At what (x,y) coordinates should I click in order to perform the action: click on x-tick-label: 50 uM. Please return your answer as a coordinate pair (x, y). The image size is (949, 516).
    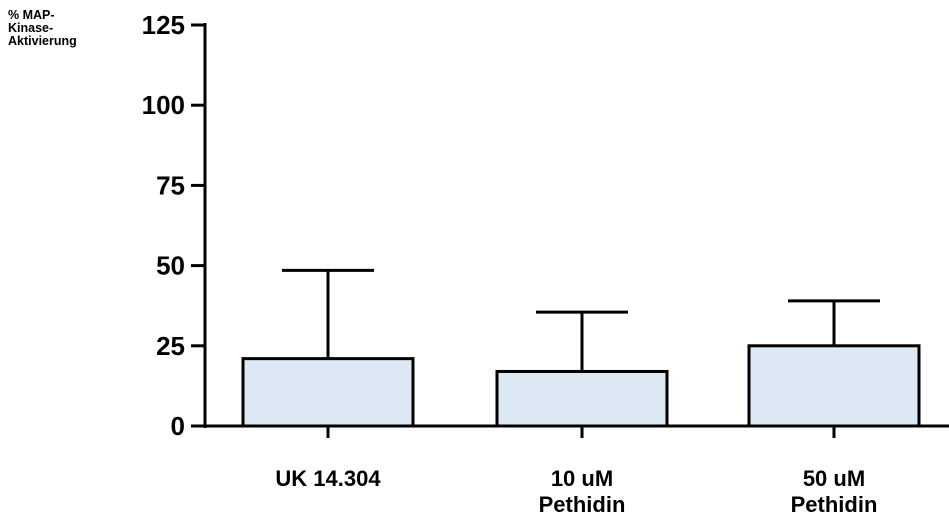
    Looking at the image, I should click on (834, 478).